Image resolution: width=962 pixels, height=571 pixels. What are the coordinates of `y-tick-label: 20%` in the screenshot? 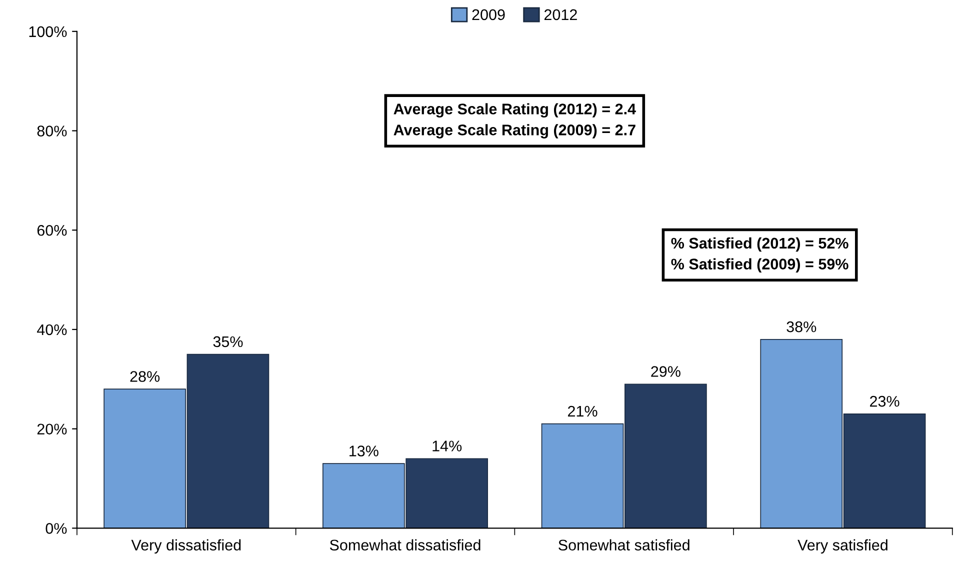 It's located at (52, 429).